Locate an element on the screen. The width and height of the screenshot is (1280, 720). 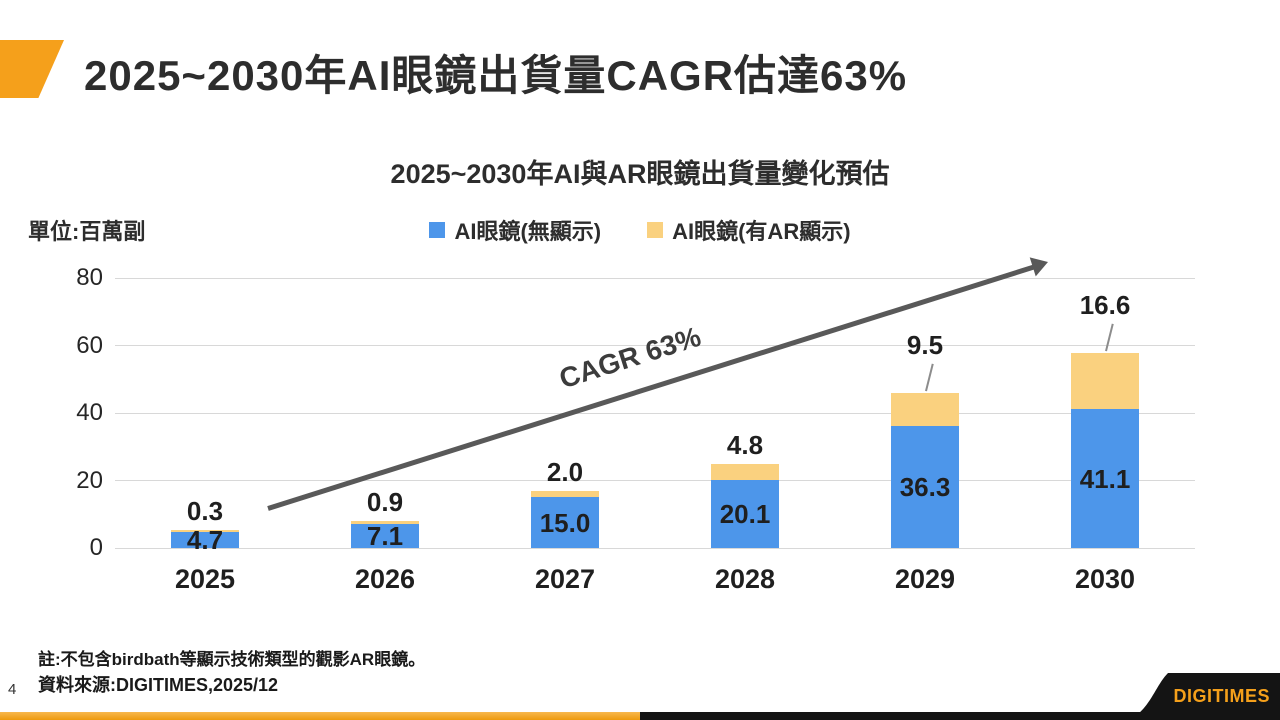
footer-logo-tab: DIGITIMES is located at coordinates (1202, 696).